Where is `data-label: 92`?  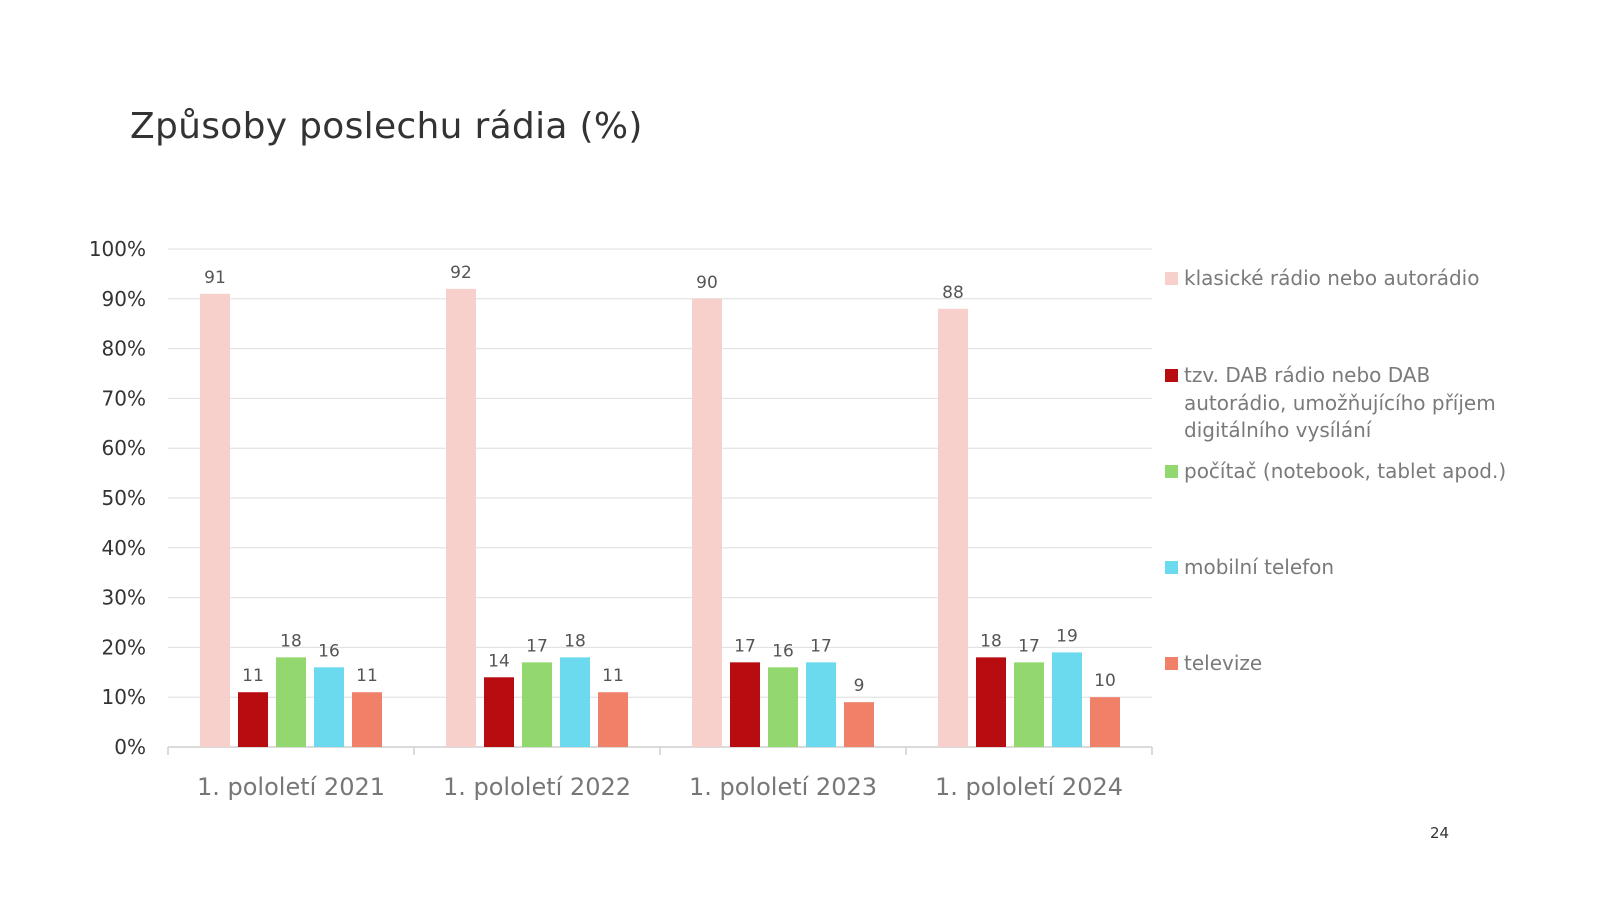
data-label: 92 is located at coordinates (461, 273).